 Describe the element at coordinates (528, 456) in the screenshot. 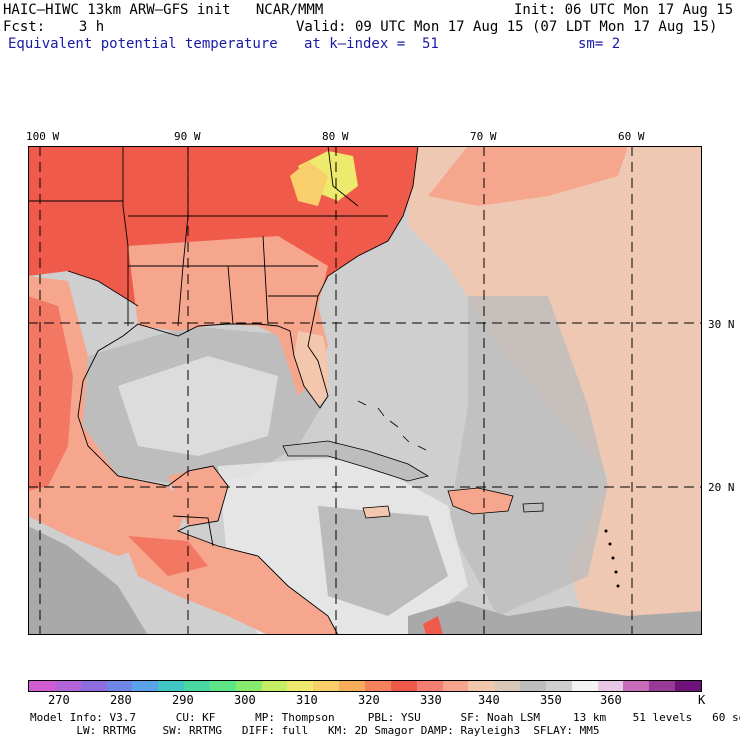

I see `atlantic-gray-strip` at that location.